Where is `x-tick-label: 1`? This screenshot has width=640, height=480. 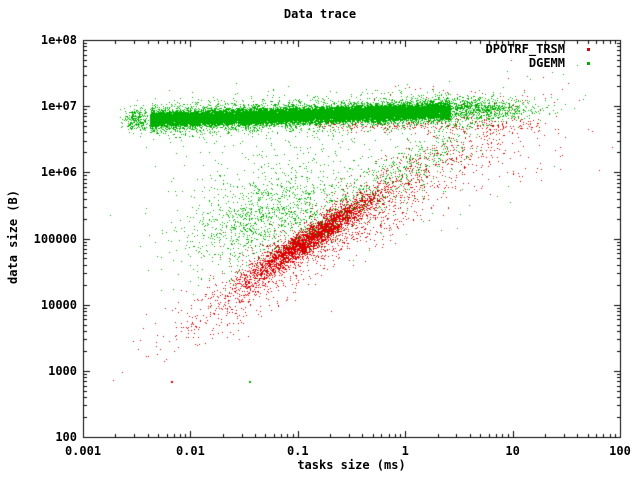 x-tick-label: 1 is located at coordinates (405, 451).